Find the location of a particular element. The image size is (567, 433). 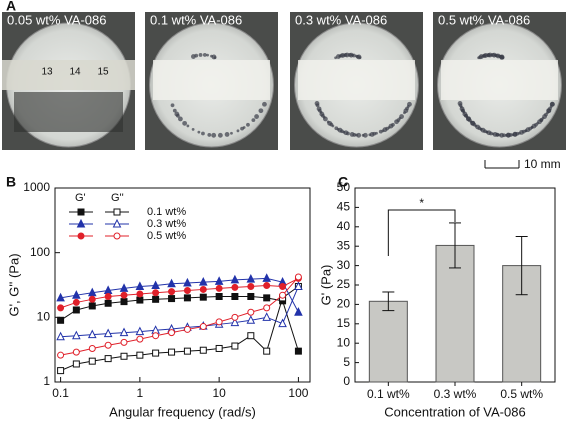

x-tick-label: 0.5 wt% is located at coordinates (521, 394).